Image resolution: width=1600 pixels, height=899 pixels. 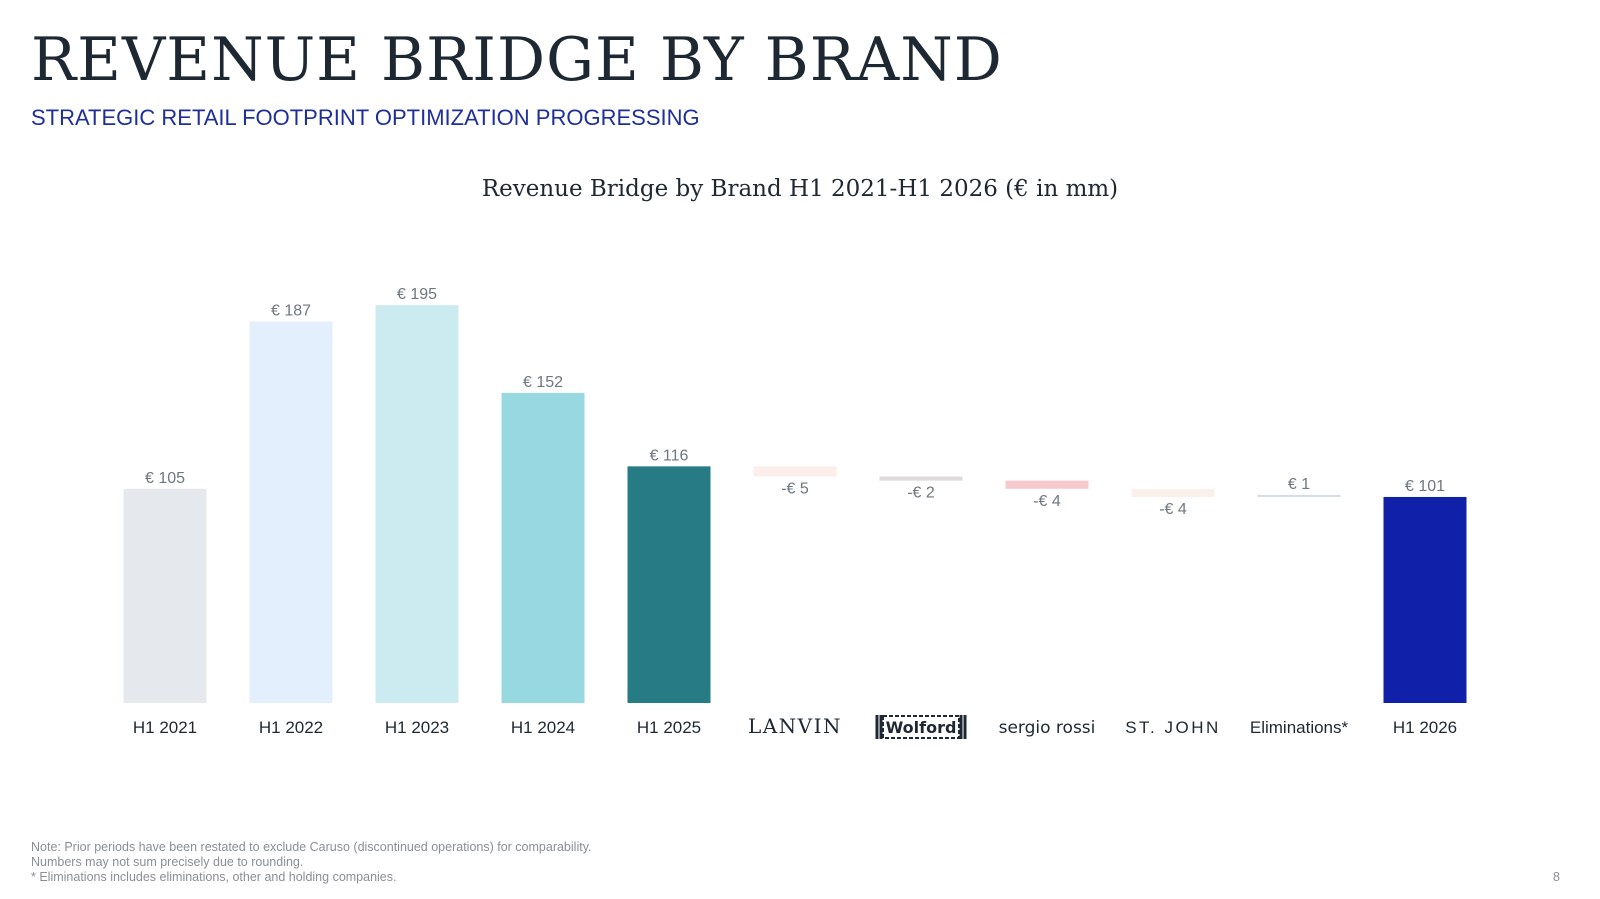 What do you see at coordinates (921, 493) in the screenshot?
I see `data-label-wolford: -€ 2` at bounding box center [921, 493].